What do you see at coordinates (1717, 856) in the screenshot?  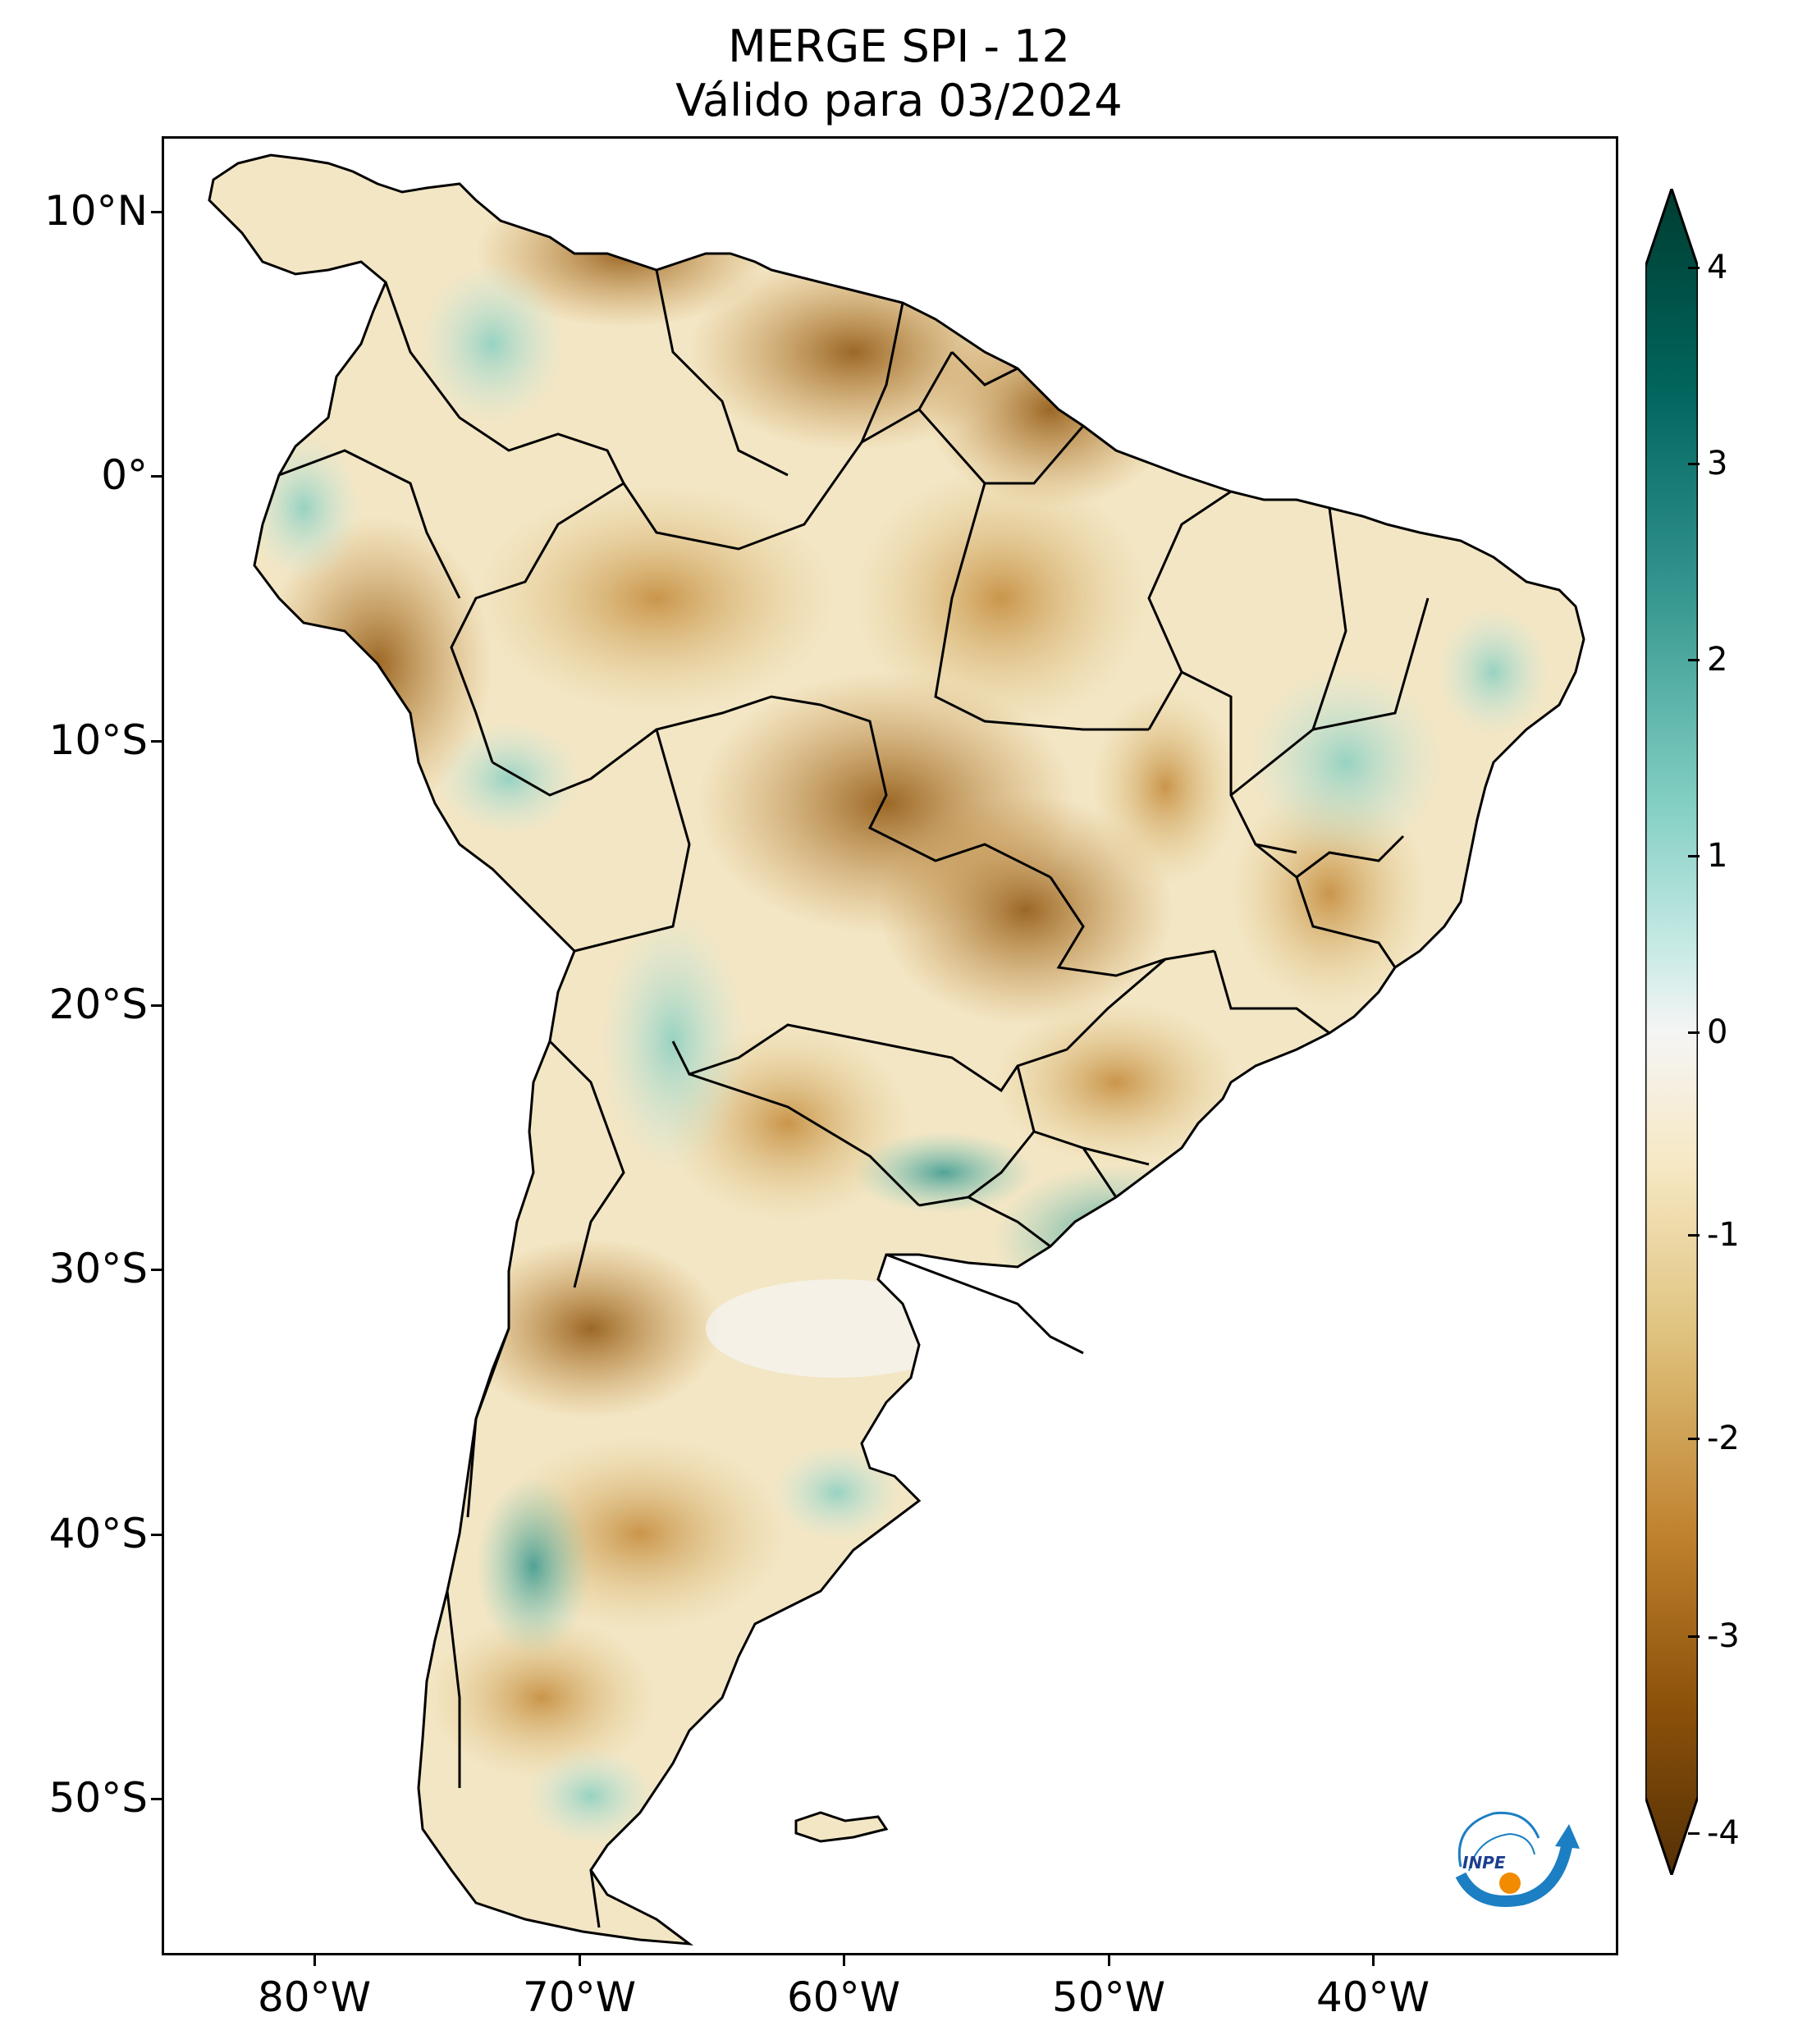 I see `colorbar-label-1: 1` at bounding box center [1717, 856].